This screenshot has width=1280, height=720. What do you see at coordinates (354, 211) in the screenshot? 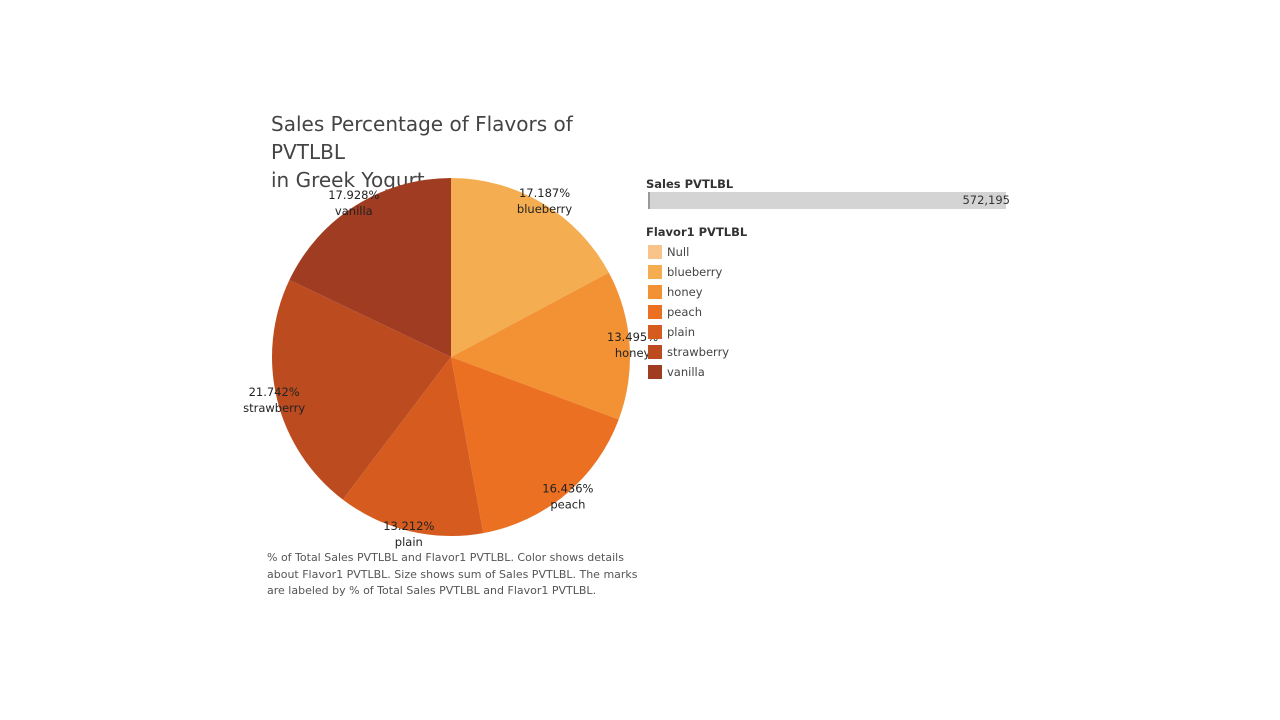
I see `slice-name-label-vanilla: vanilla` at bounding box center [354, 211].